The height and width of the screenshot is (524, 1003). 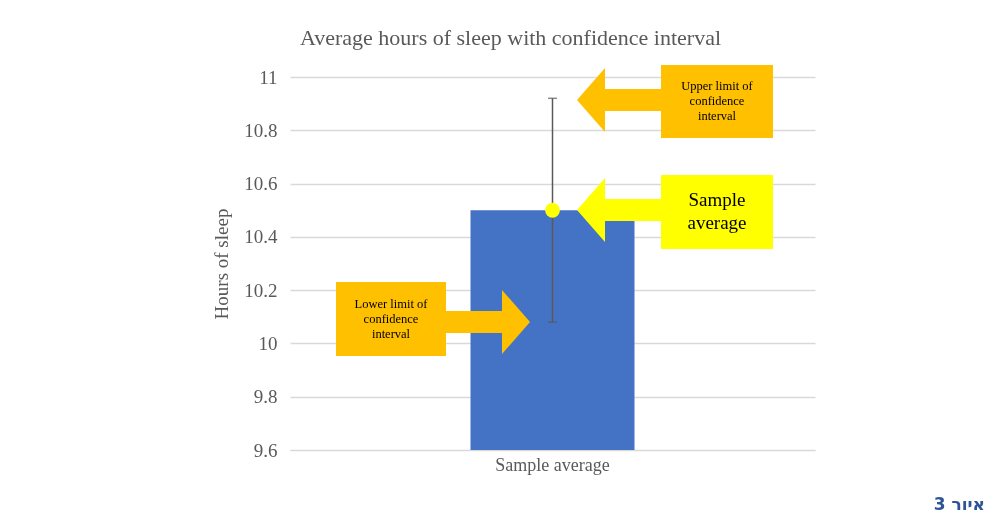 What do you see at coordinates (717, 101) in the screenshot?
I see `callout-box: Upper limit of confidence interval` at bounding box center [717, 101].